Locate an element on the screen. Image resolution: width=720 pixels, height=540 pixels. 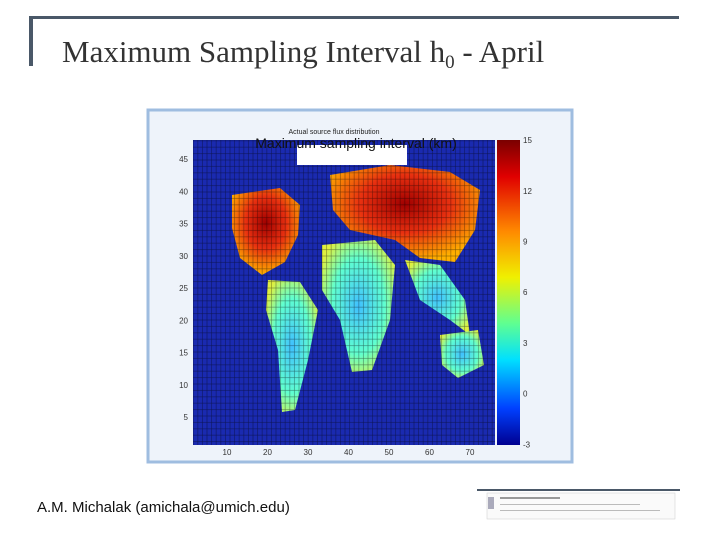
y-tick-label: 25 is located at coordinates (183, 288).